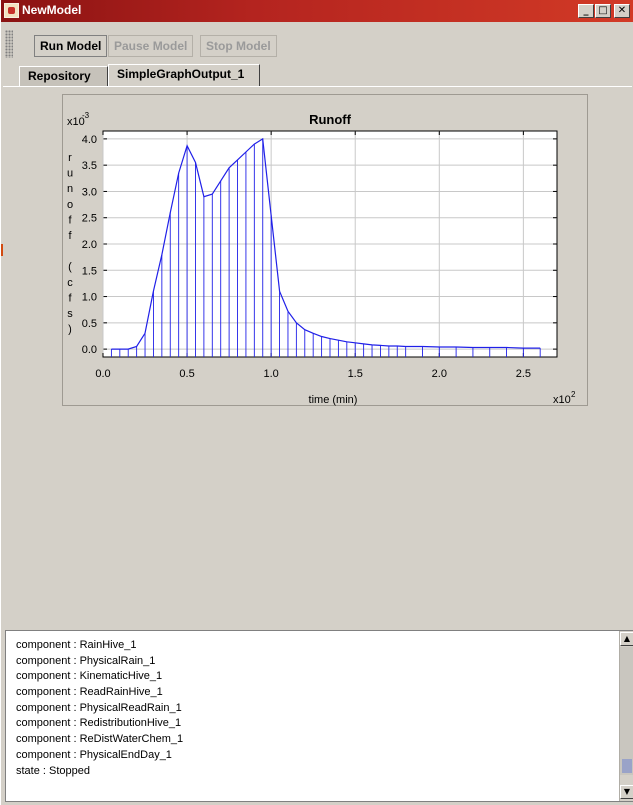  I want to click on tab-repository: Repository, so click(63, 76).